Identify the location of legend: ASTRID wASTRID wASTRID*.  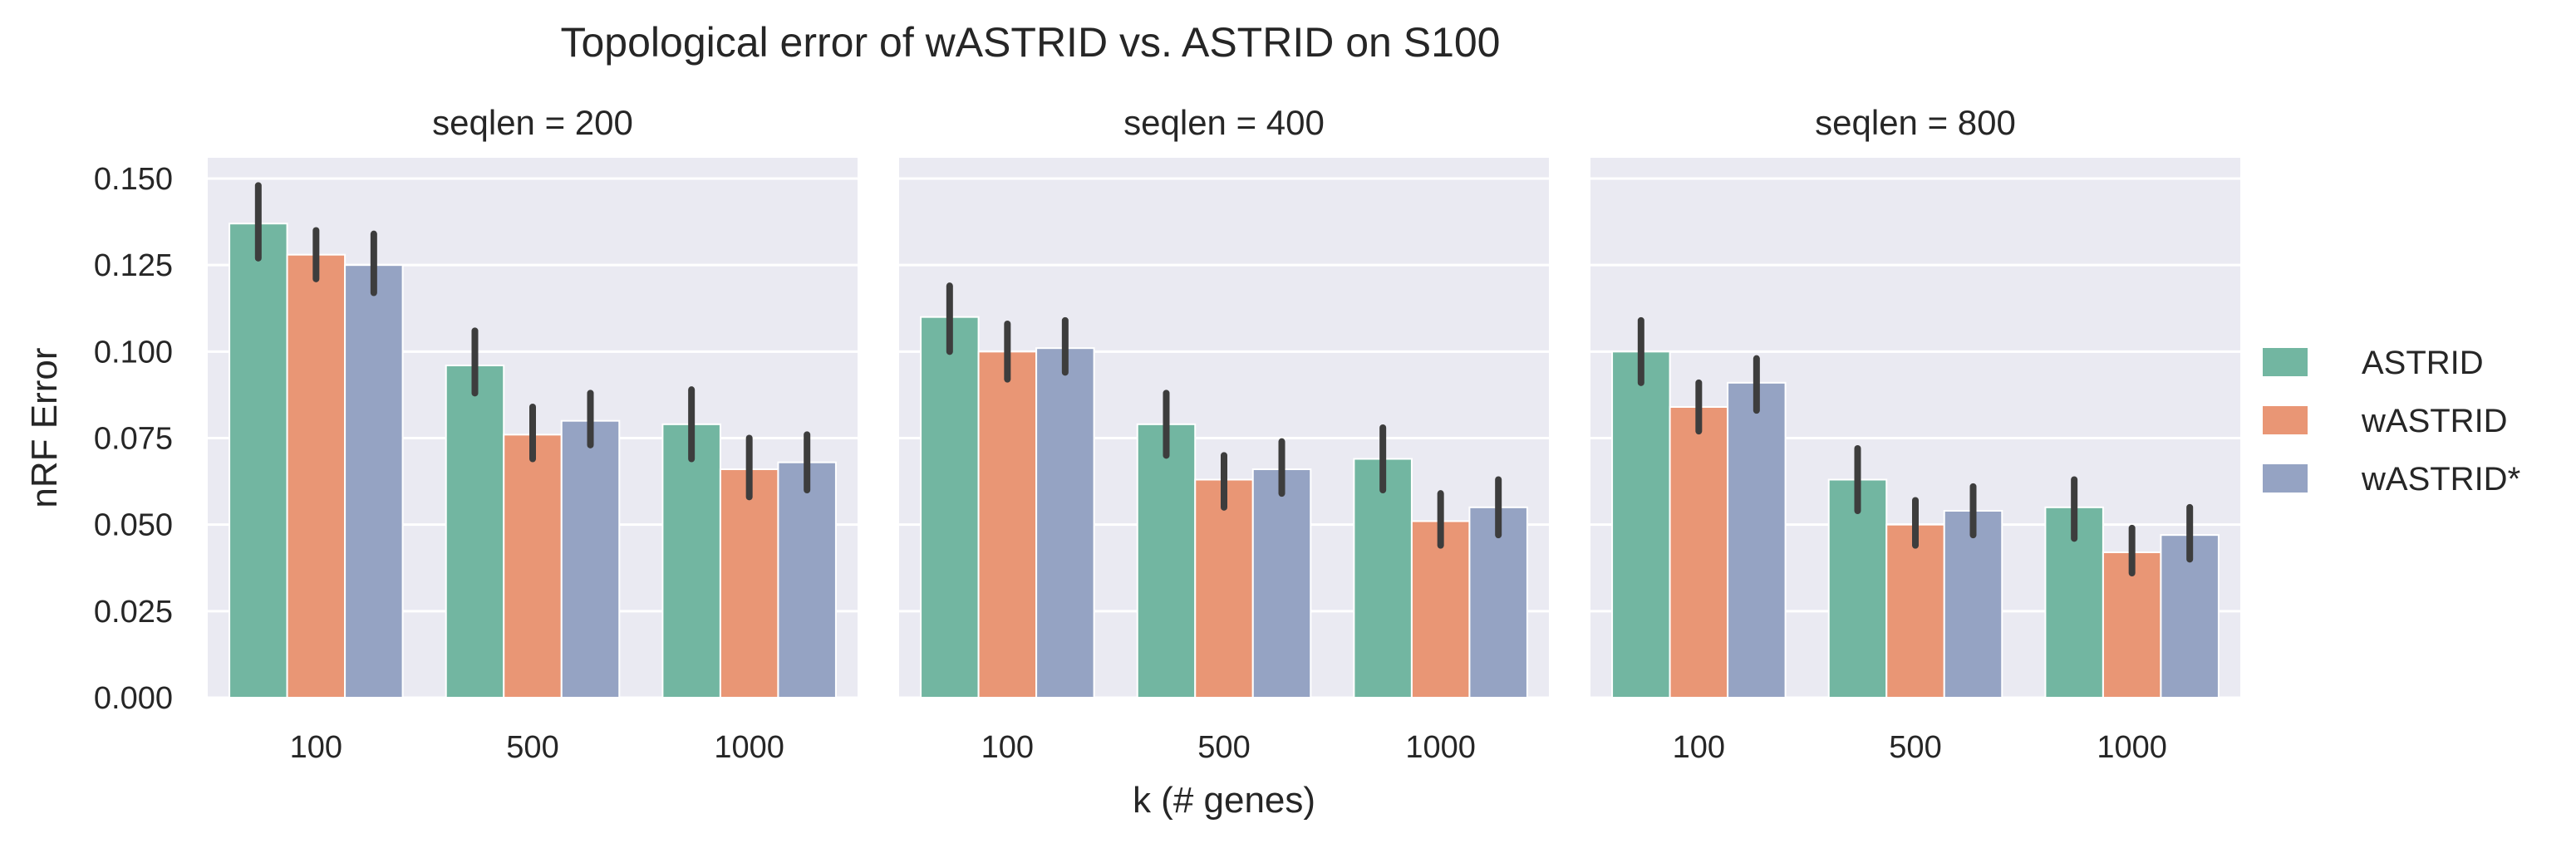
(2390, 421).